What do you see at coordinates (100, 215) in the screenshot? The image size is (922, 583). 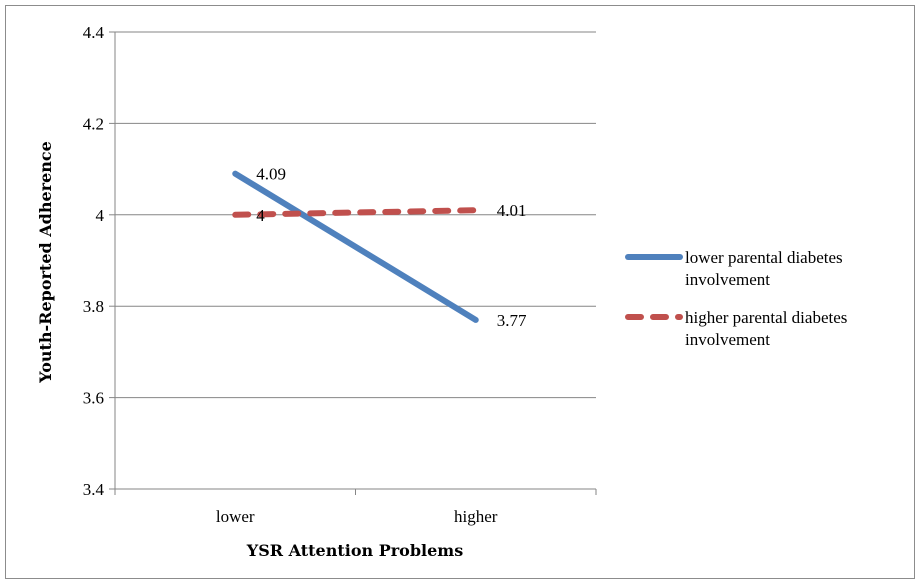 I see `y-tick-label: 4` at bounding box center [100, 215].